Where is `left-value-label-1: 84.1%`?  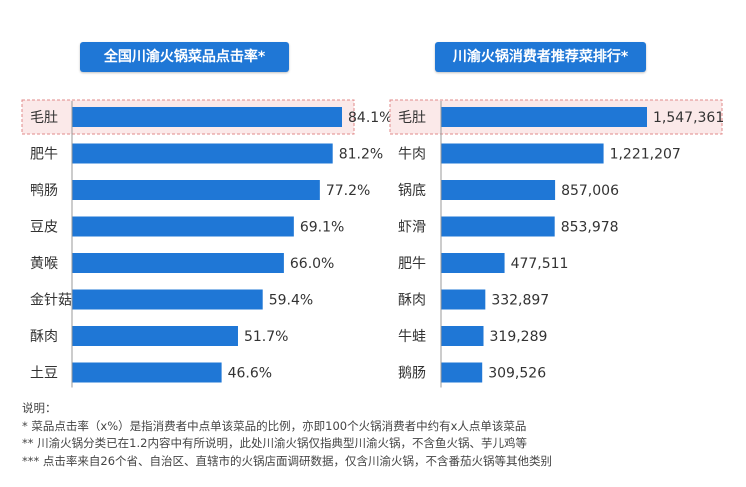 left-value-label-1: 84.1% is located at coordinates (370, 118).